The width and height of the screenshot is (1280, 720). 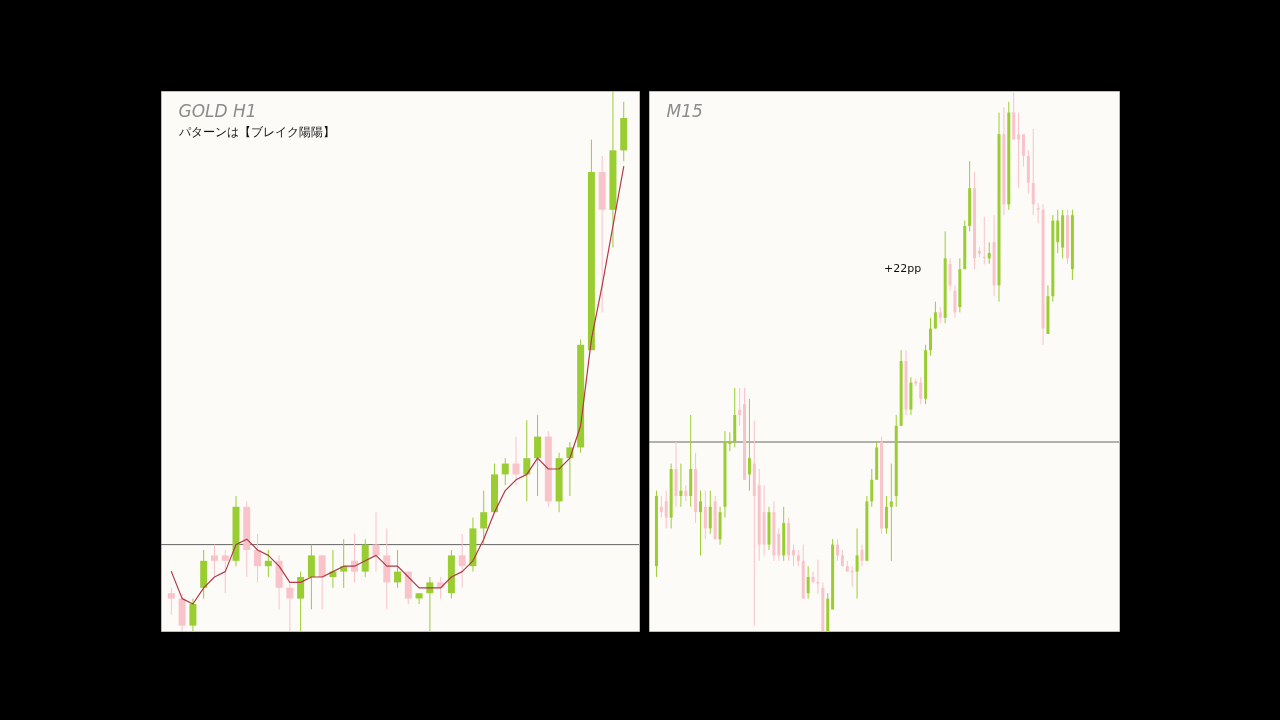 What do you see at coordinates (256, 131) in the screenshot?
I see `text: パターンは【ブレイク陽陽】` at bounding box center [256, 131].